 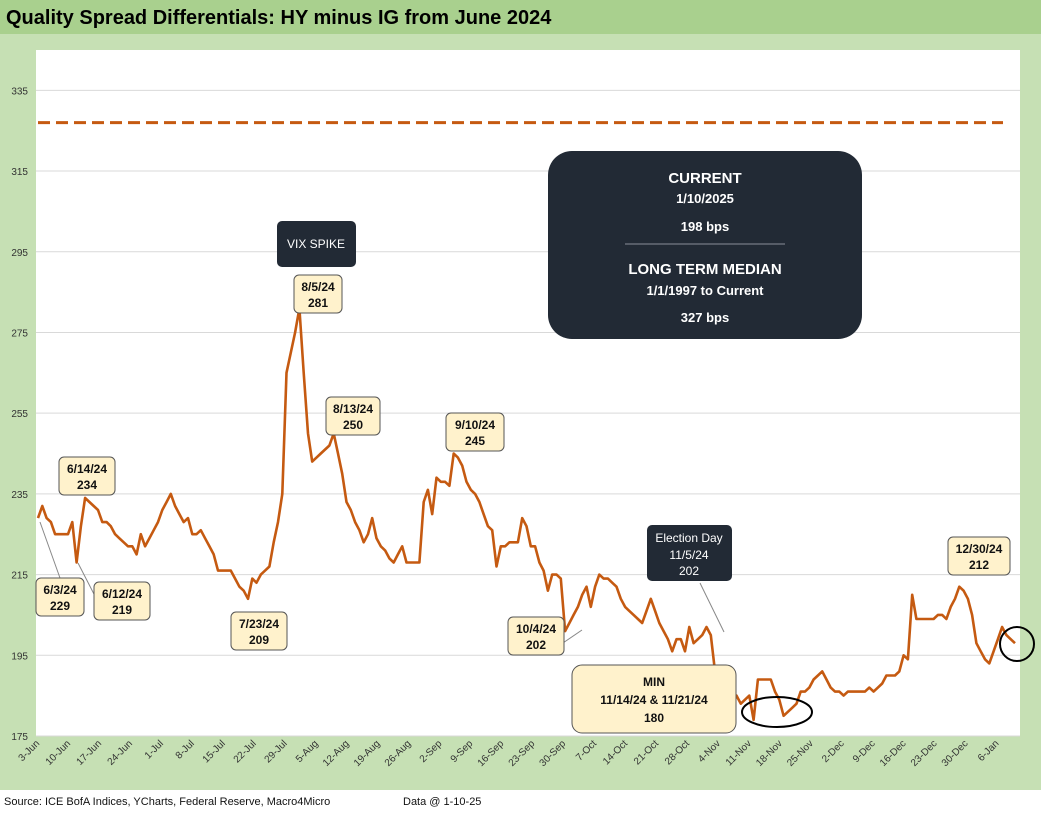 I want to click on median-range: 1/1/1997 to Current, so click(x=705, y=290).